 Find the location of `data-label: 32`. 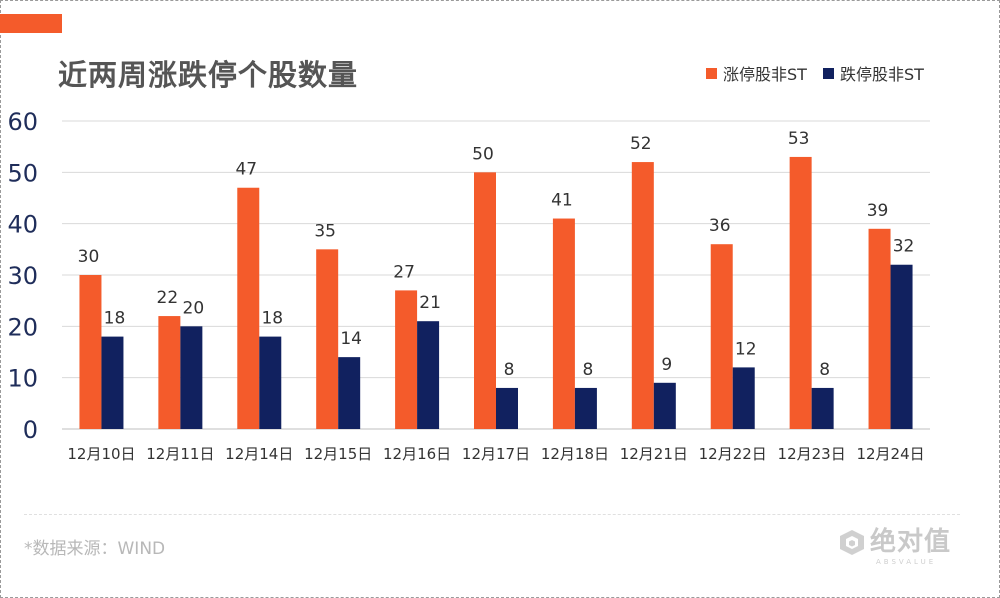

data-label: 32 is located at coordinates (904, 247).